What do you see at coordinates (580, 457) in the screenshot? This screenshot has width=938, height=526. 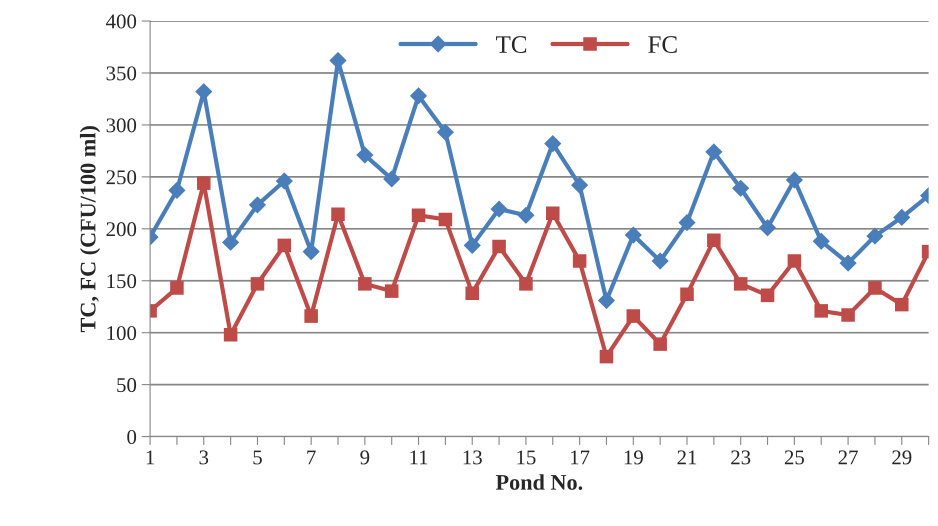 I see `x-tick-label: 17` at bounding box center [580, 457].